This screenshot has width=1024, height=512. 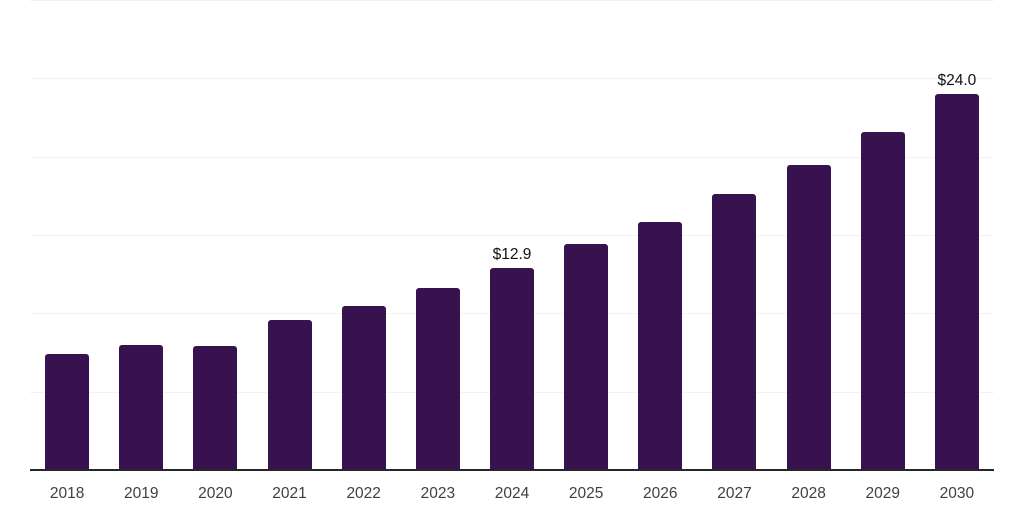 What do you see at coordinates (734, 332) in the screenshot?
I see `bar-2027` at bounding box center [734, 332].